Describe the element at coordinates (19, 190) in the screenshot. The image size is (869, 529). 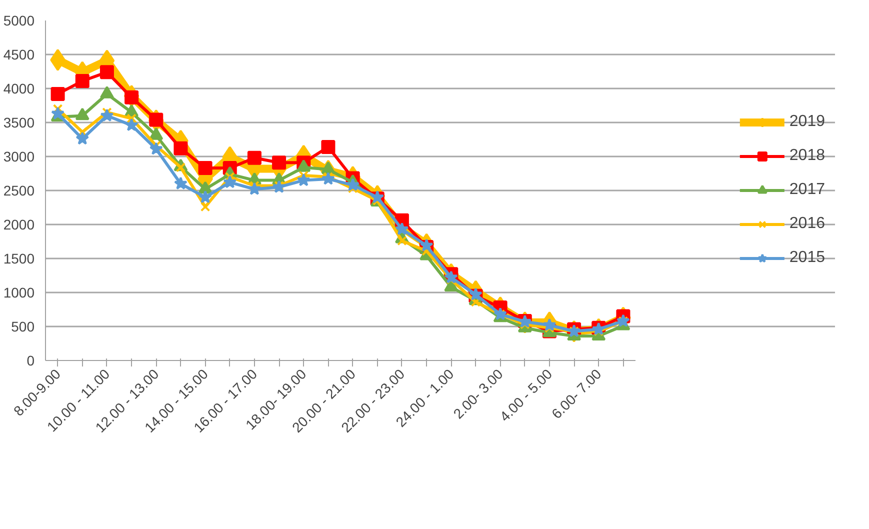
I see `y-tick-label: 2500` at that location.